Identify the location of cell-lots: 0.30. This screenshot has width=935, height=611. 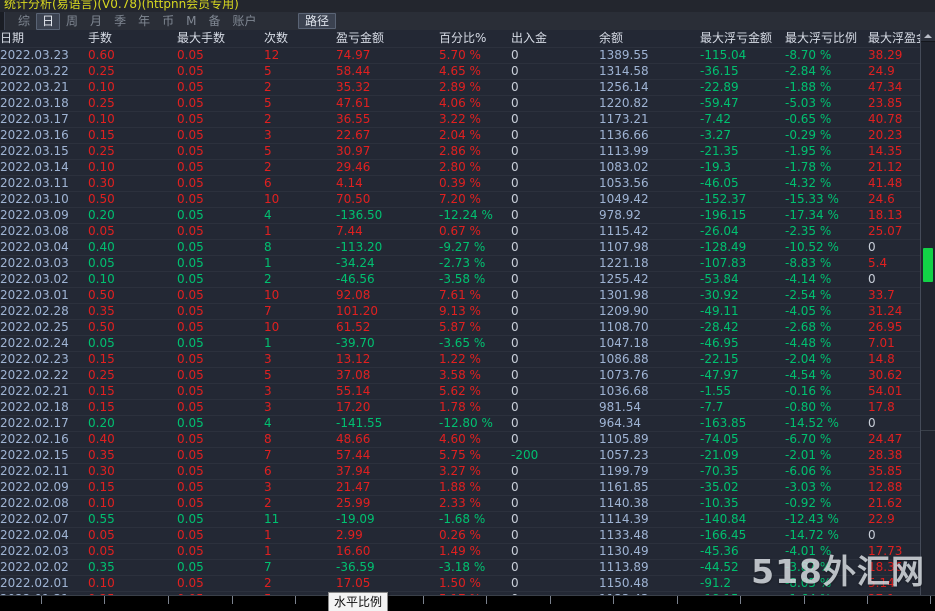
(132, 183).